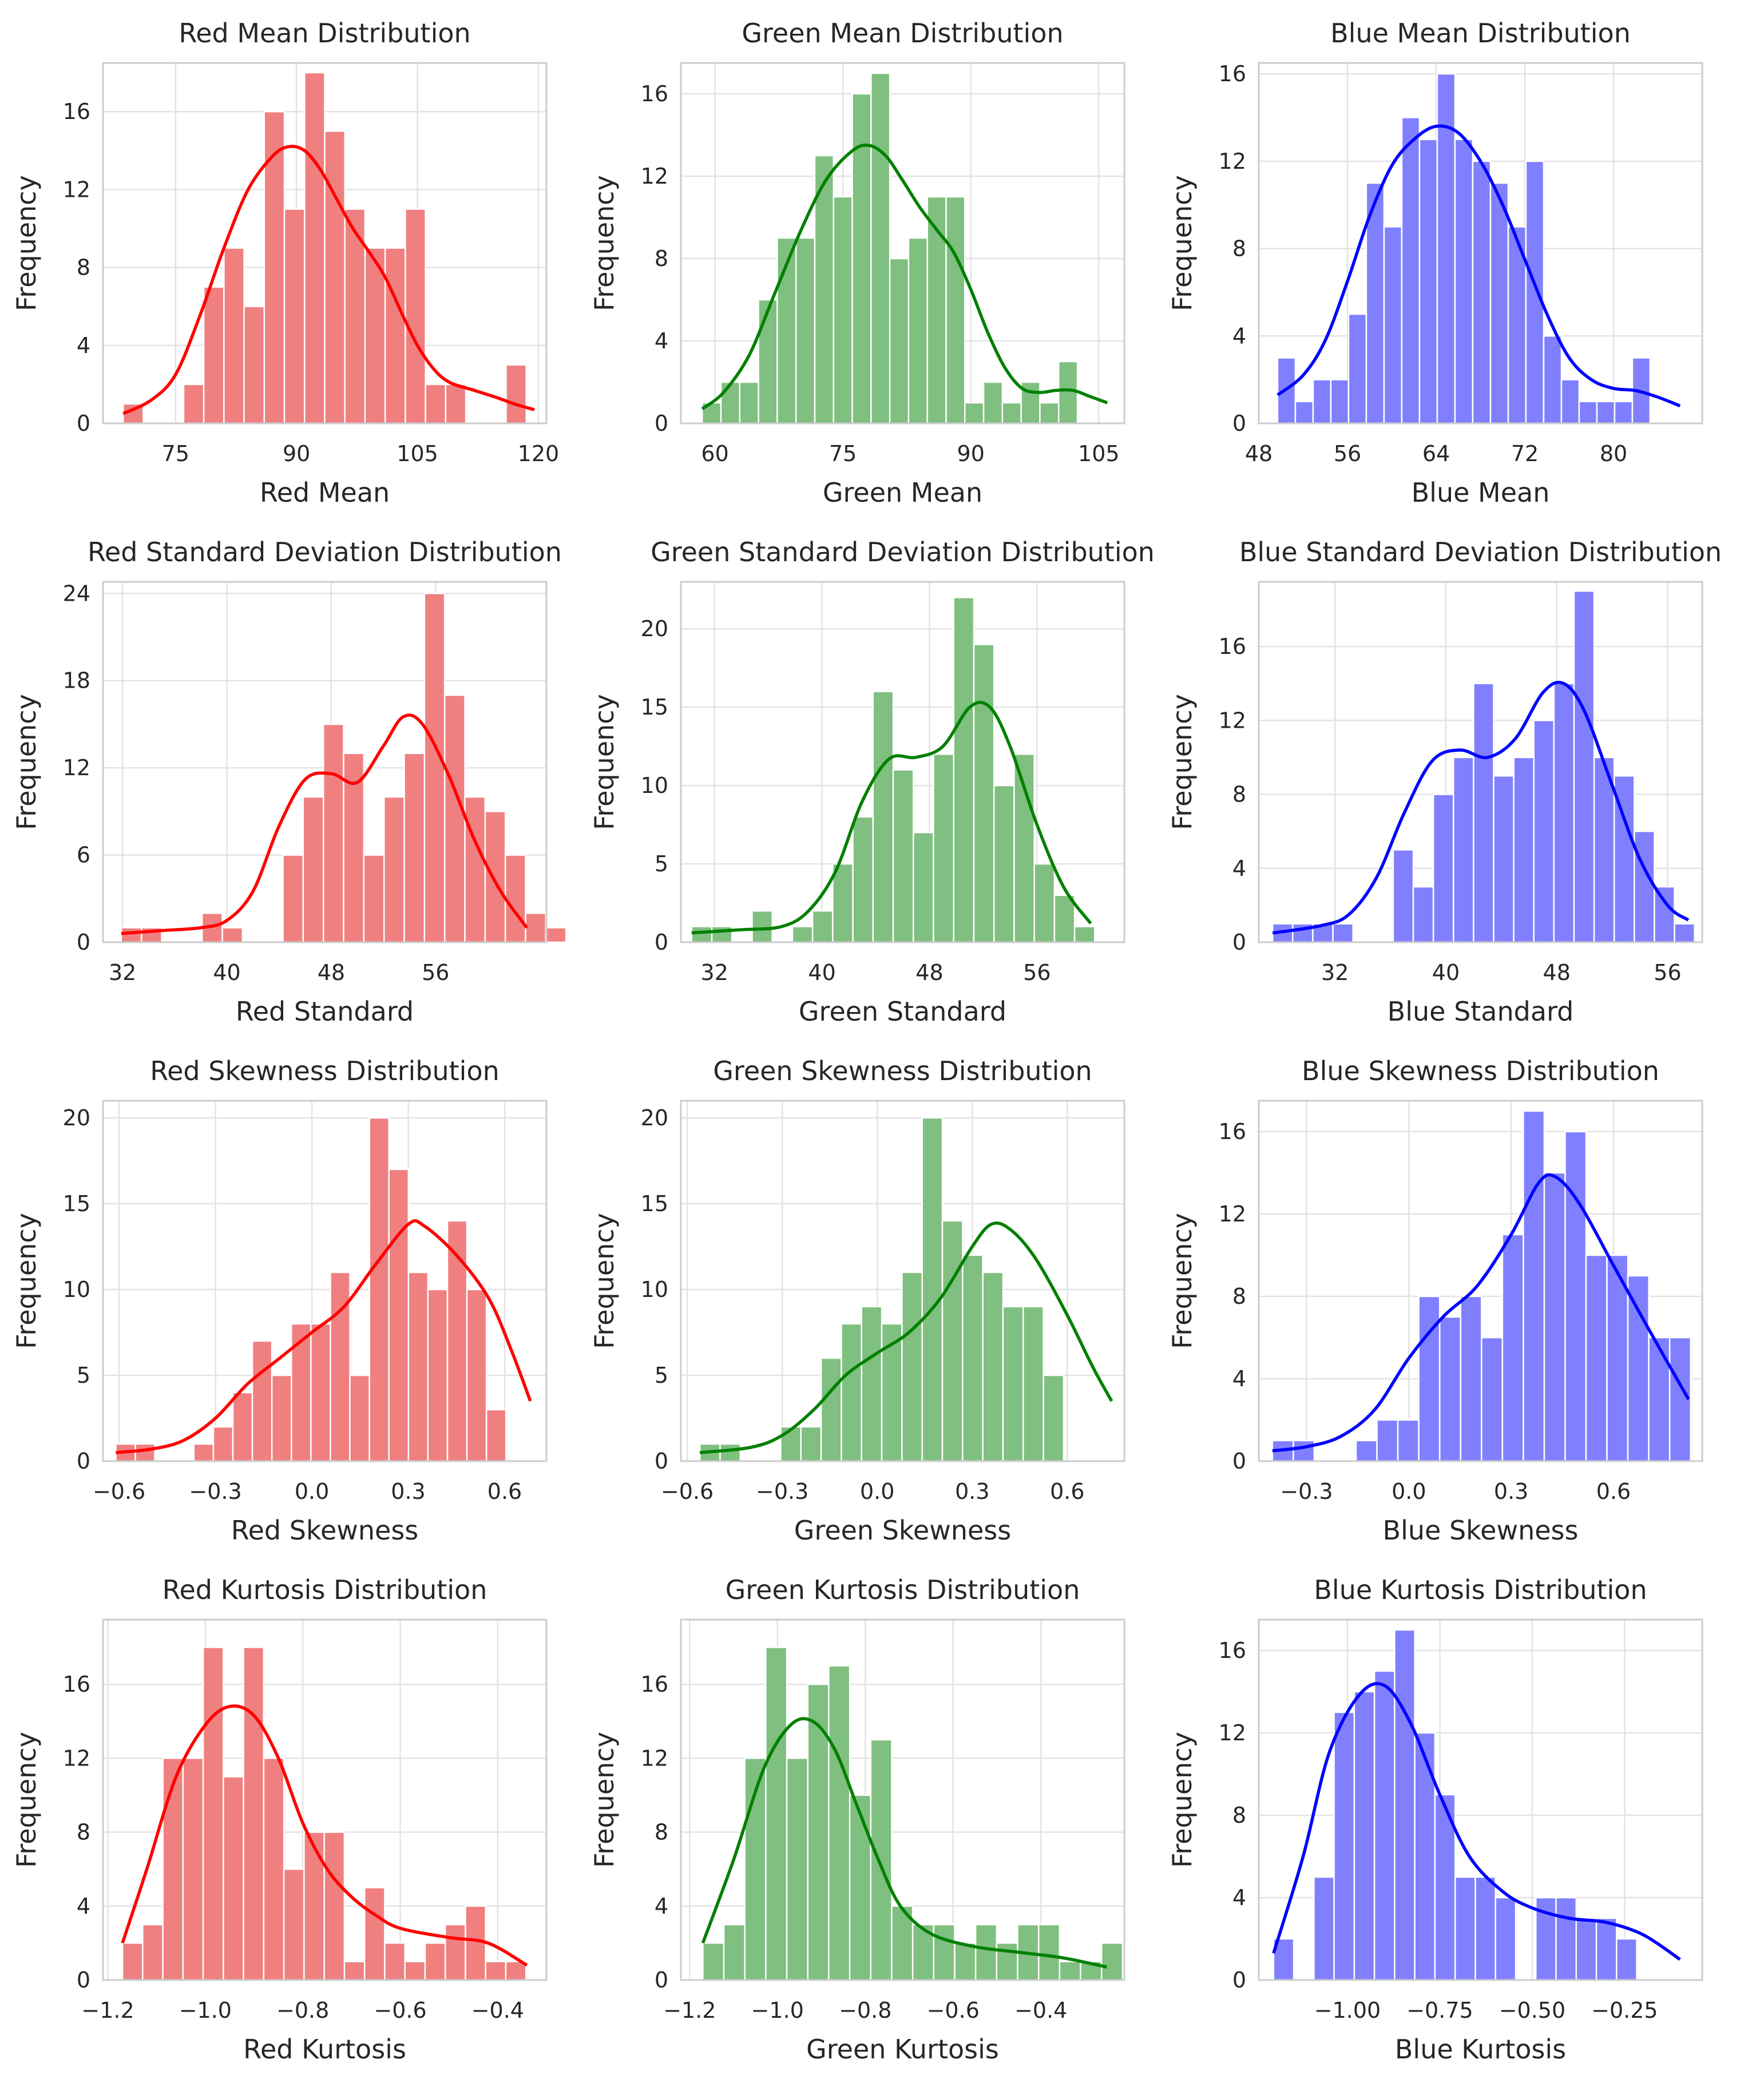  Describe the element at coordinates (176, 453) in the screenshot. I see `x-tick-label: 75` at that location.